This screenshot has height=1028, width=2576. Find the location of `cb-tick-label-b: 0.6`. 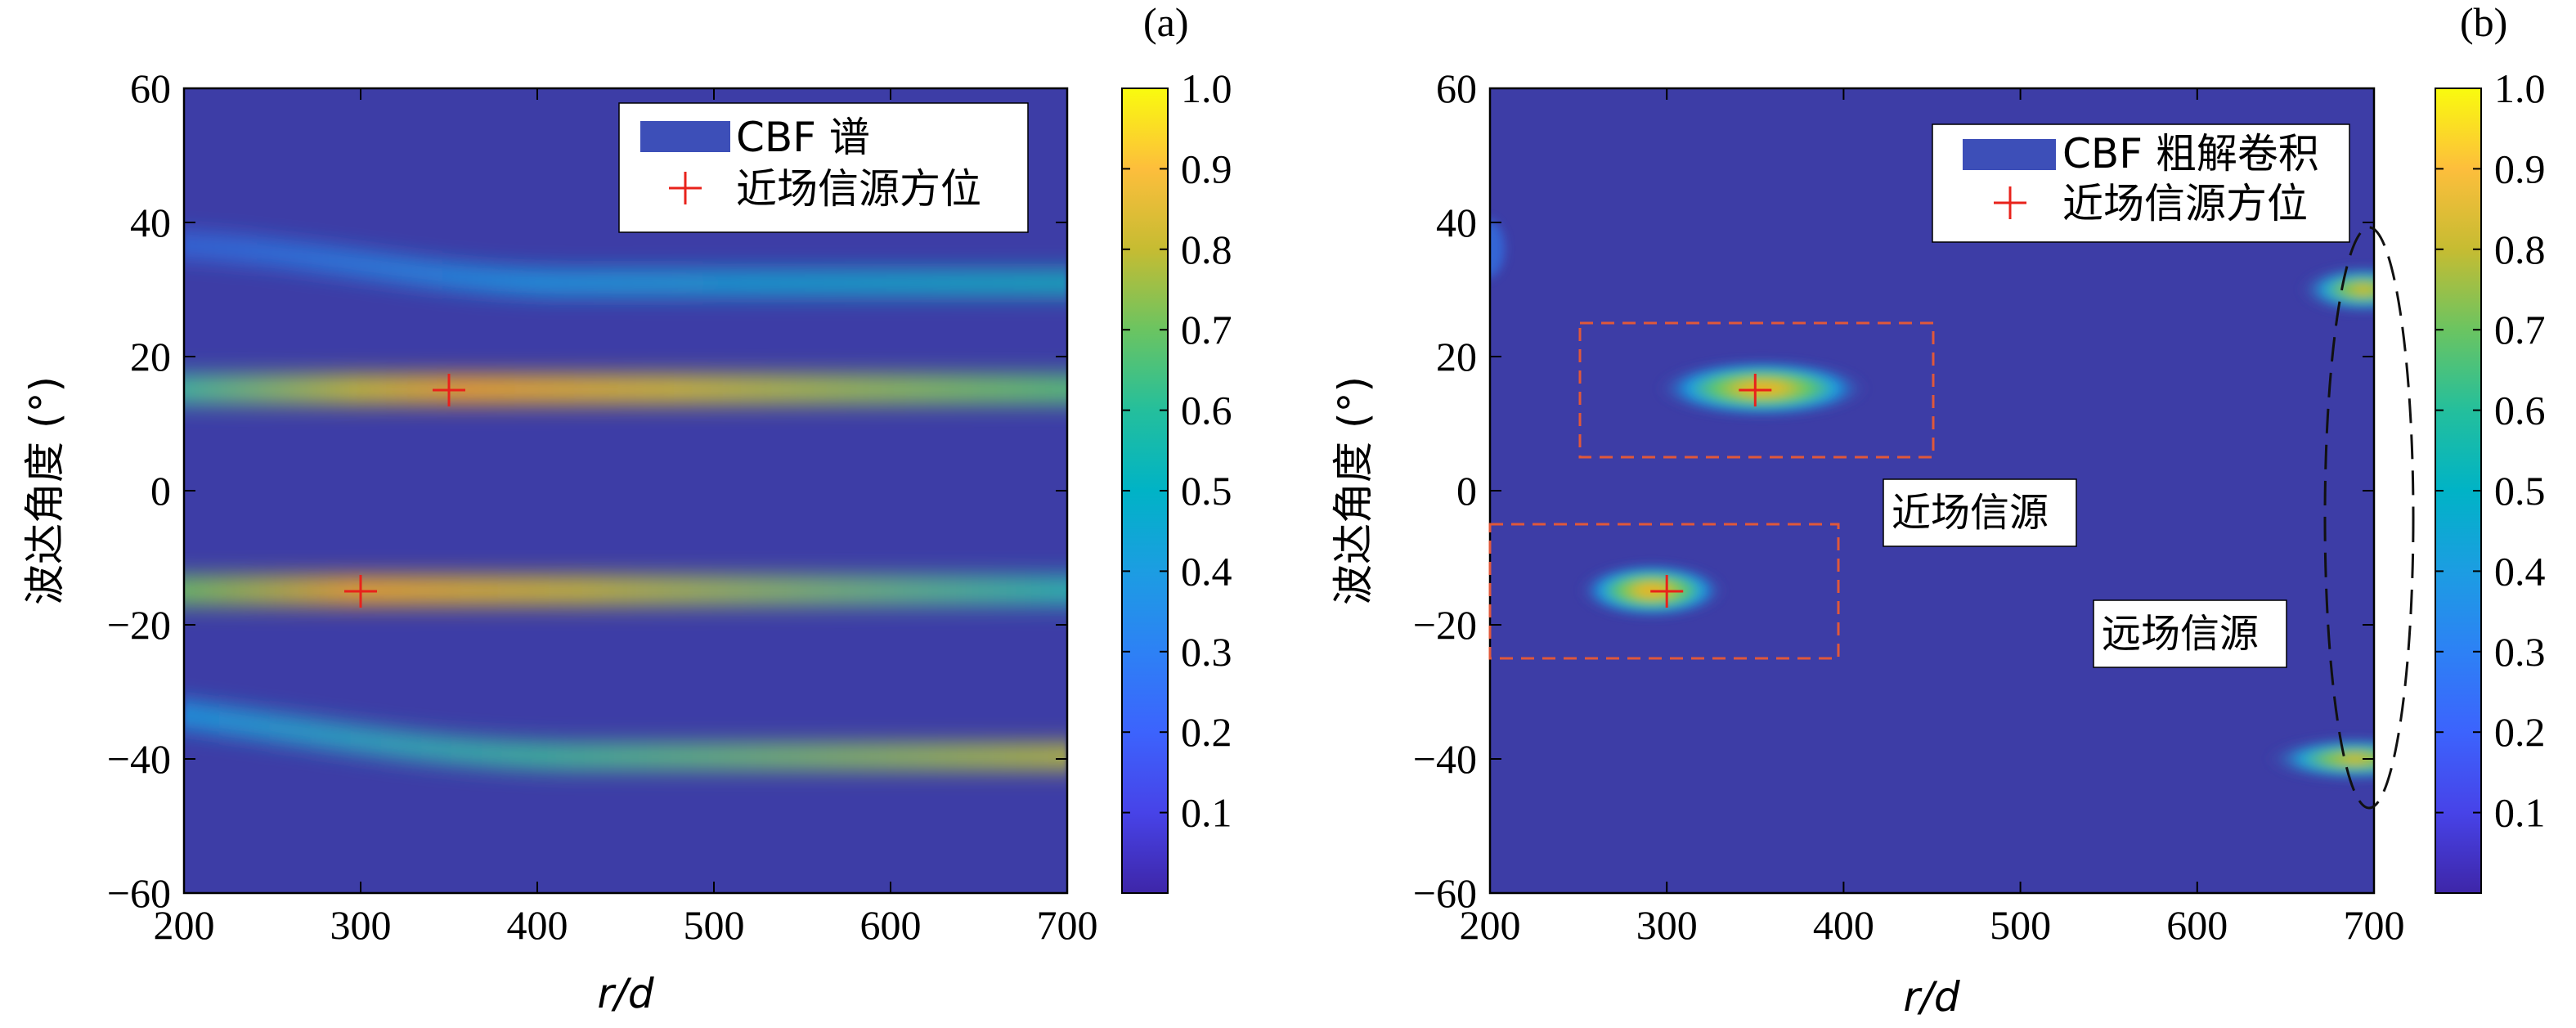

cb-tick-label-b: 0.6 is located at coordinates (2520, 411).